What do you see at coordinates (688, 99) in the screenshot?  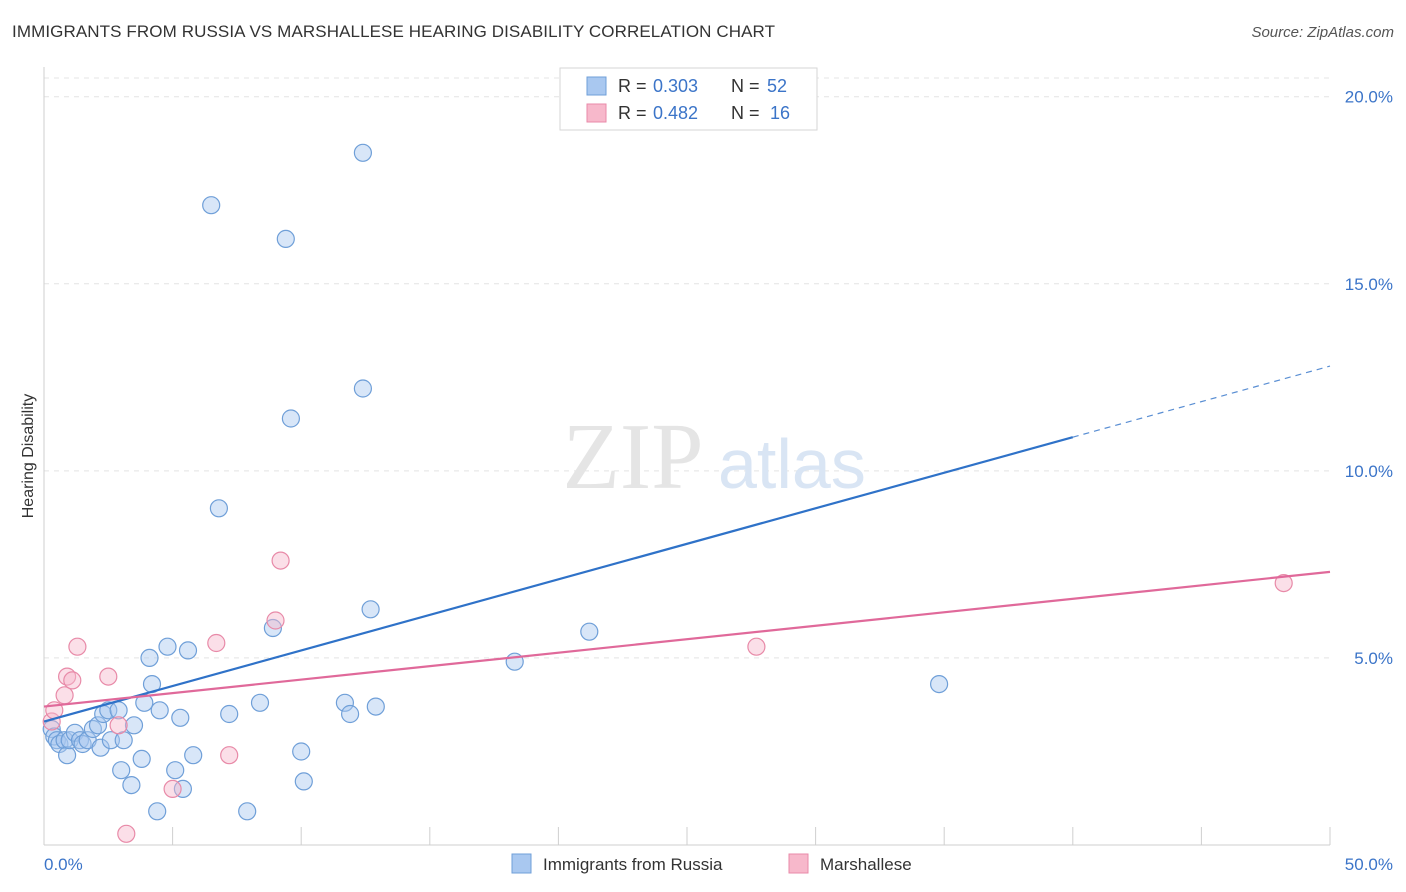 I see `stats-legend: R = 0.303 N = 52 R = 0.482 N = 16` at bounding box center [688, 99].